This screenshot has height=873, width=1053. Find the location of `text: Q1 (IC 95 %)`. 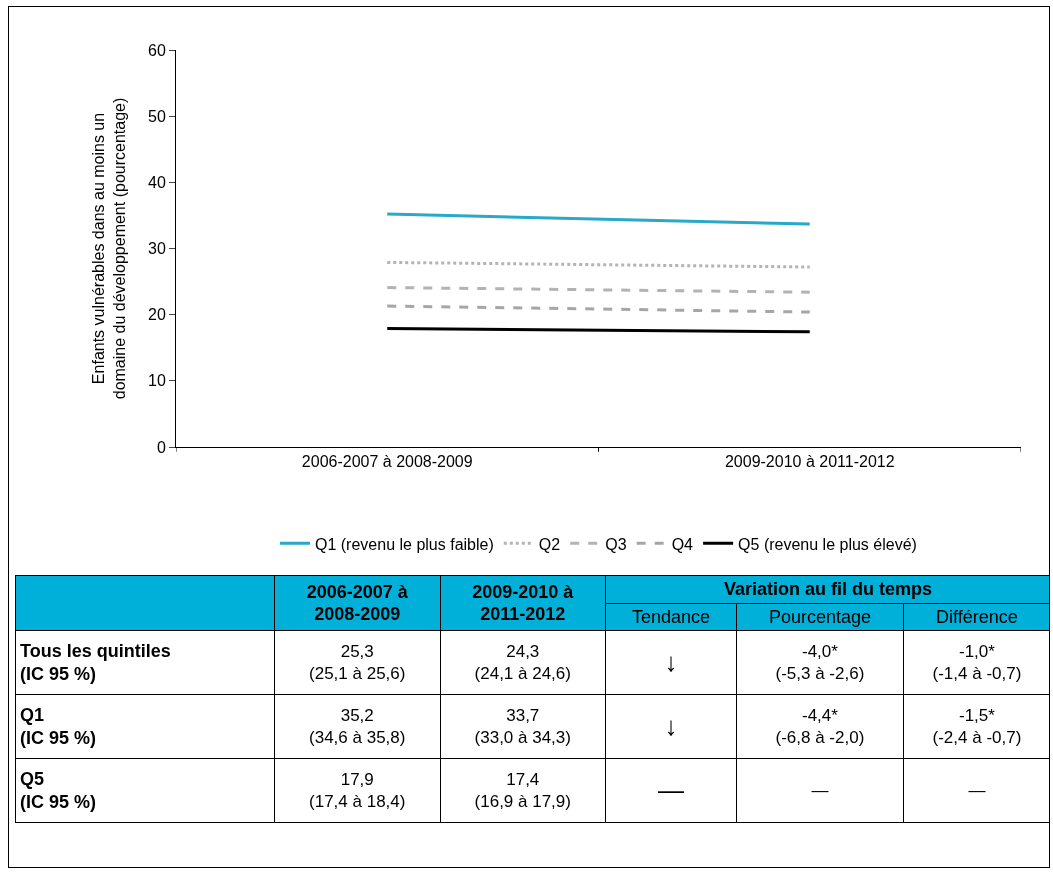

text: Q1 (IC 95 %) is located at coordinates (145, 726).